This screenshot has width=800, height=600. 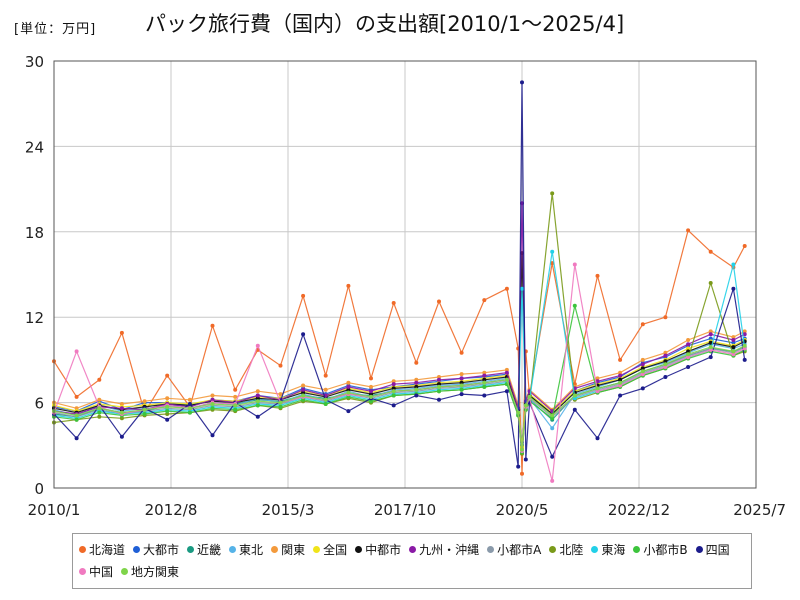 I want to click on legend-item: 九州・沖縄, so click(x=444, y=549).